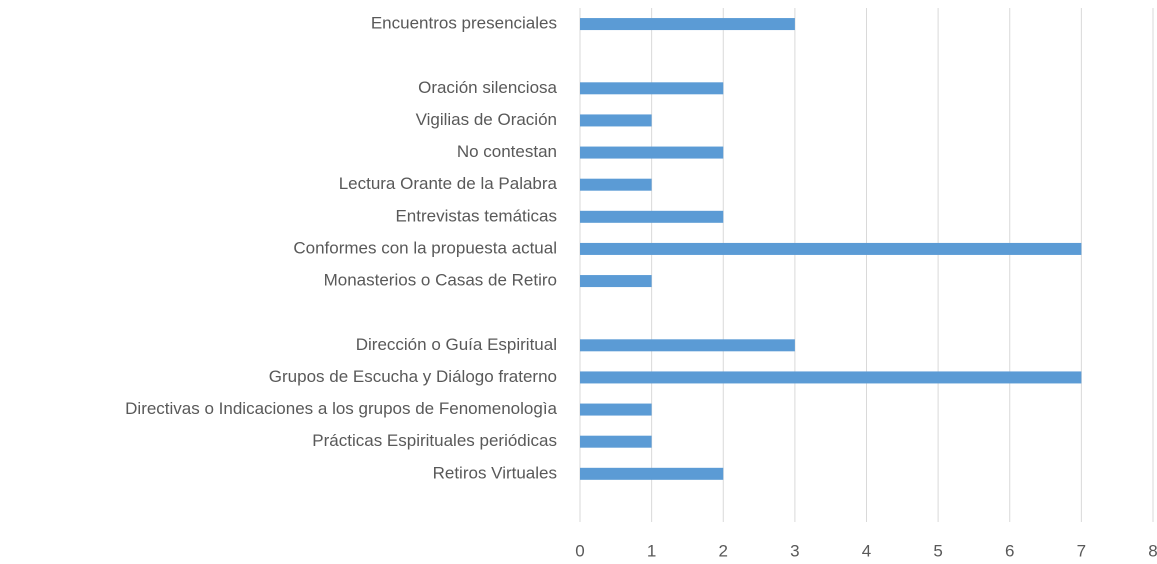  What do you see at coordinates (1081, 550) in the screenshot?
I see `x-tick-label: 7` at bounding box center [1081, 550].